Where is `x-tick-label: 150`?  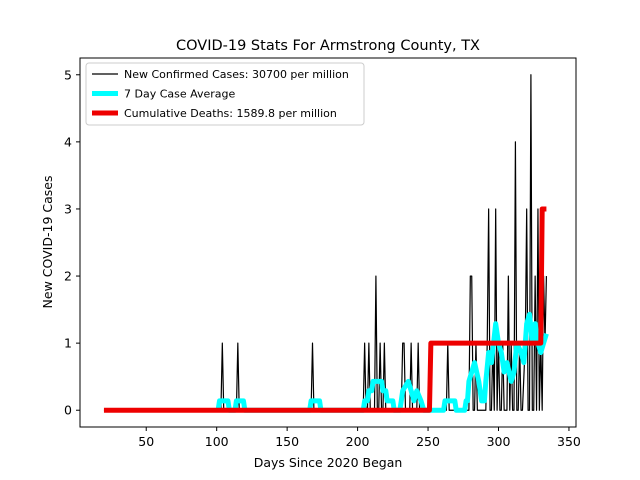 x-tick-label: 150 is located at coordinates (287, 441).